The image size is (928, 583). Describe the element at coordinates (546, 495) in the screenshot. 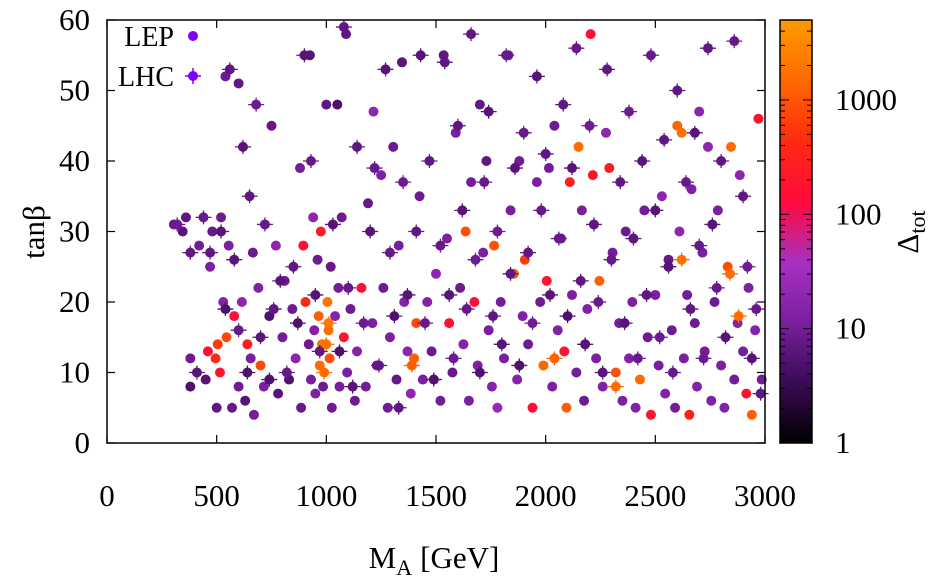

I see `x-tick-label: 2000` at that location.